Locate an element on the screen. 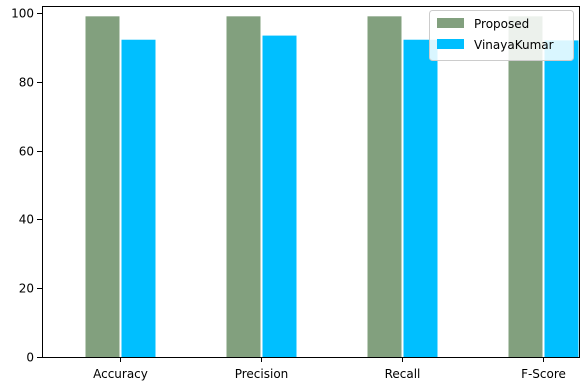 This screenshot has width=582, height=383. bar-proposed-accuracy is located at coordinates (102, 187).